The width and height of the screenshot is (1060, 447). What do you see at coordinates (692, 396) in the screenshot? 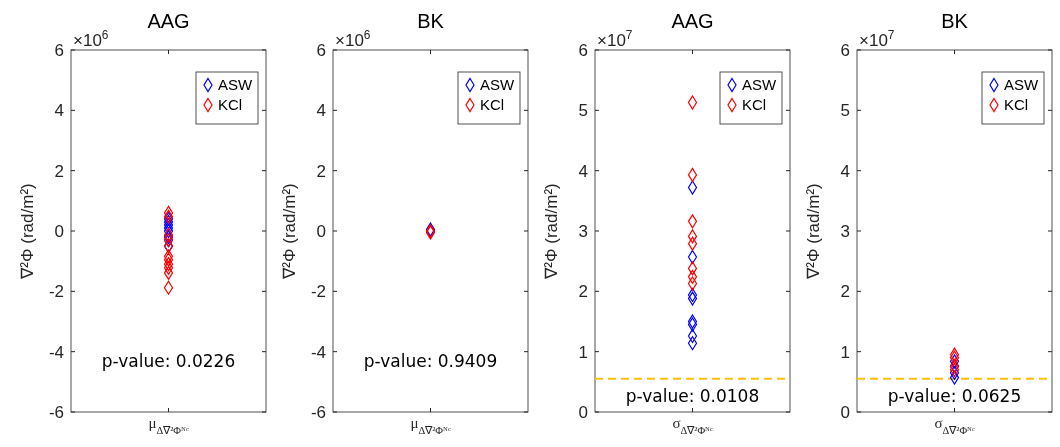
I see `annotation: p-value: 0.0108` at bounding box center [692, 396].